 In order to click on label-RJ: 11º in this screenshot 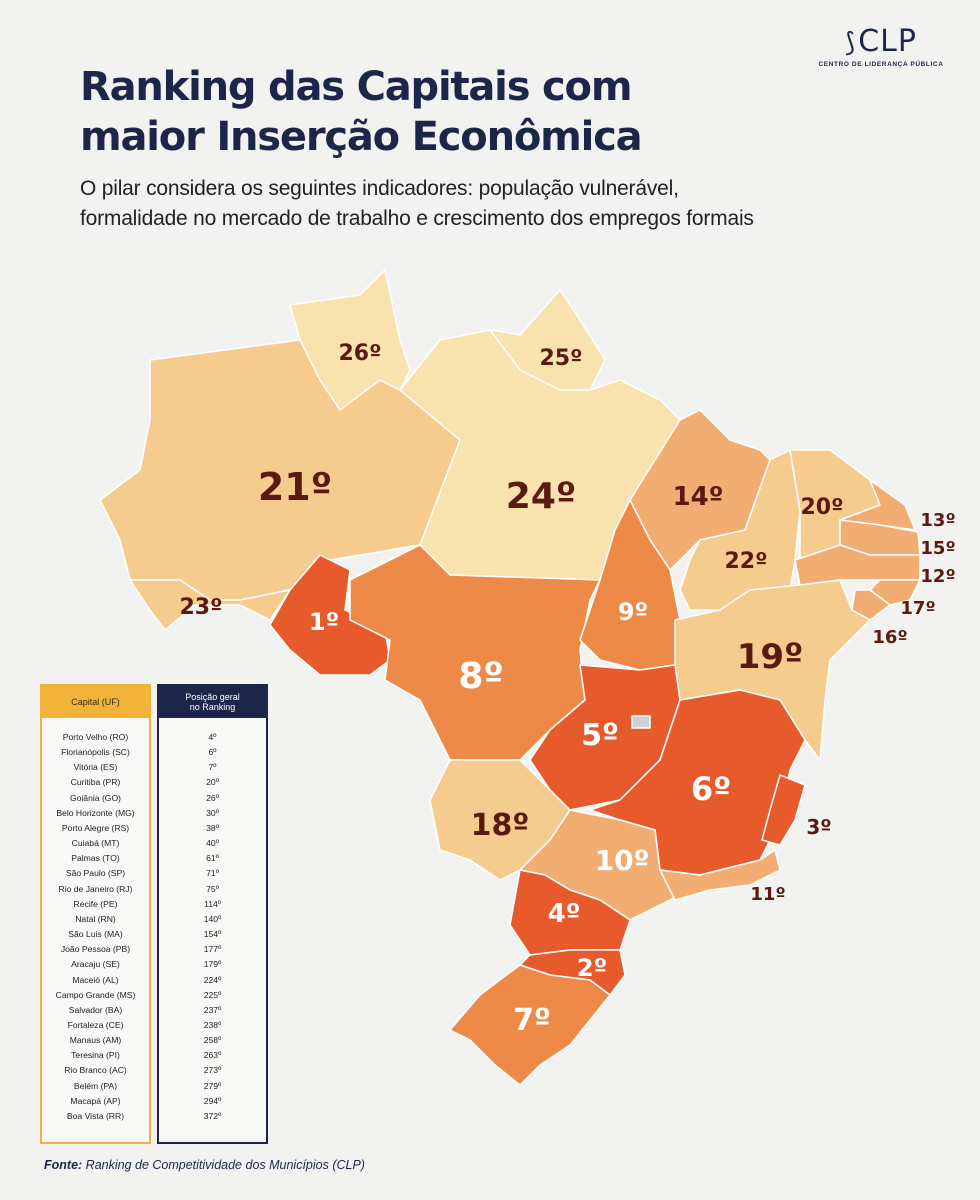, I will do `click(767, 894)`.